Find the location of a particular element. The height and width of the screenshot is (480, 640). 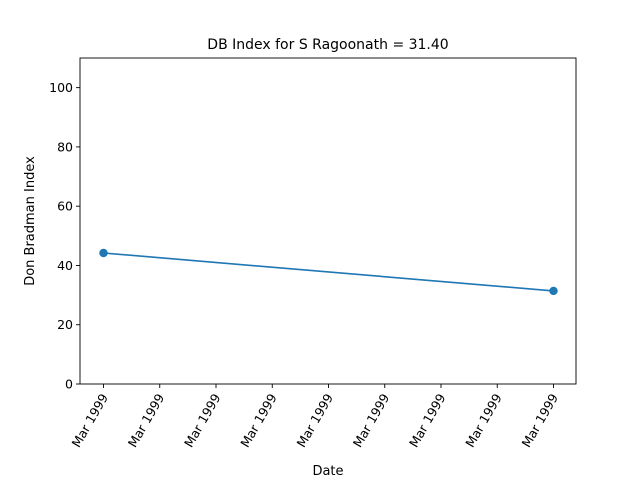

y-axis-label: Don Bradman Index is located at coordinates (30, 221).